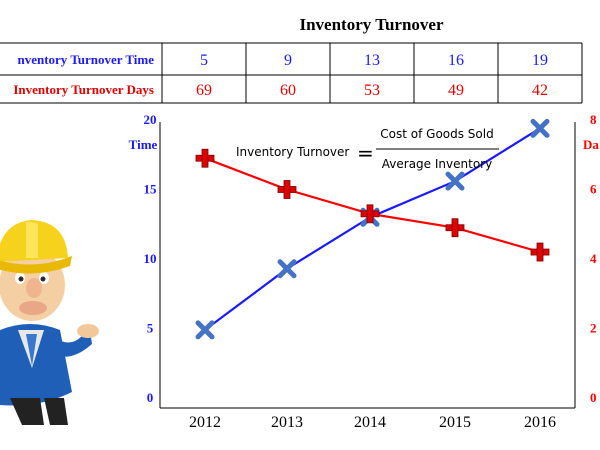 The width and height of the screenshot is (600, 450). What do you see at coordinates (455, 422) in the screenshot?
I see `x-tick-label: 2015` at bounding box center [455, 422].